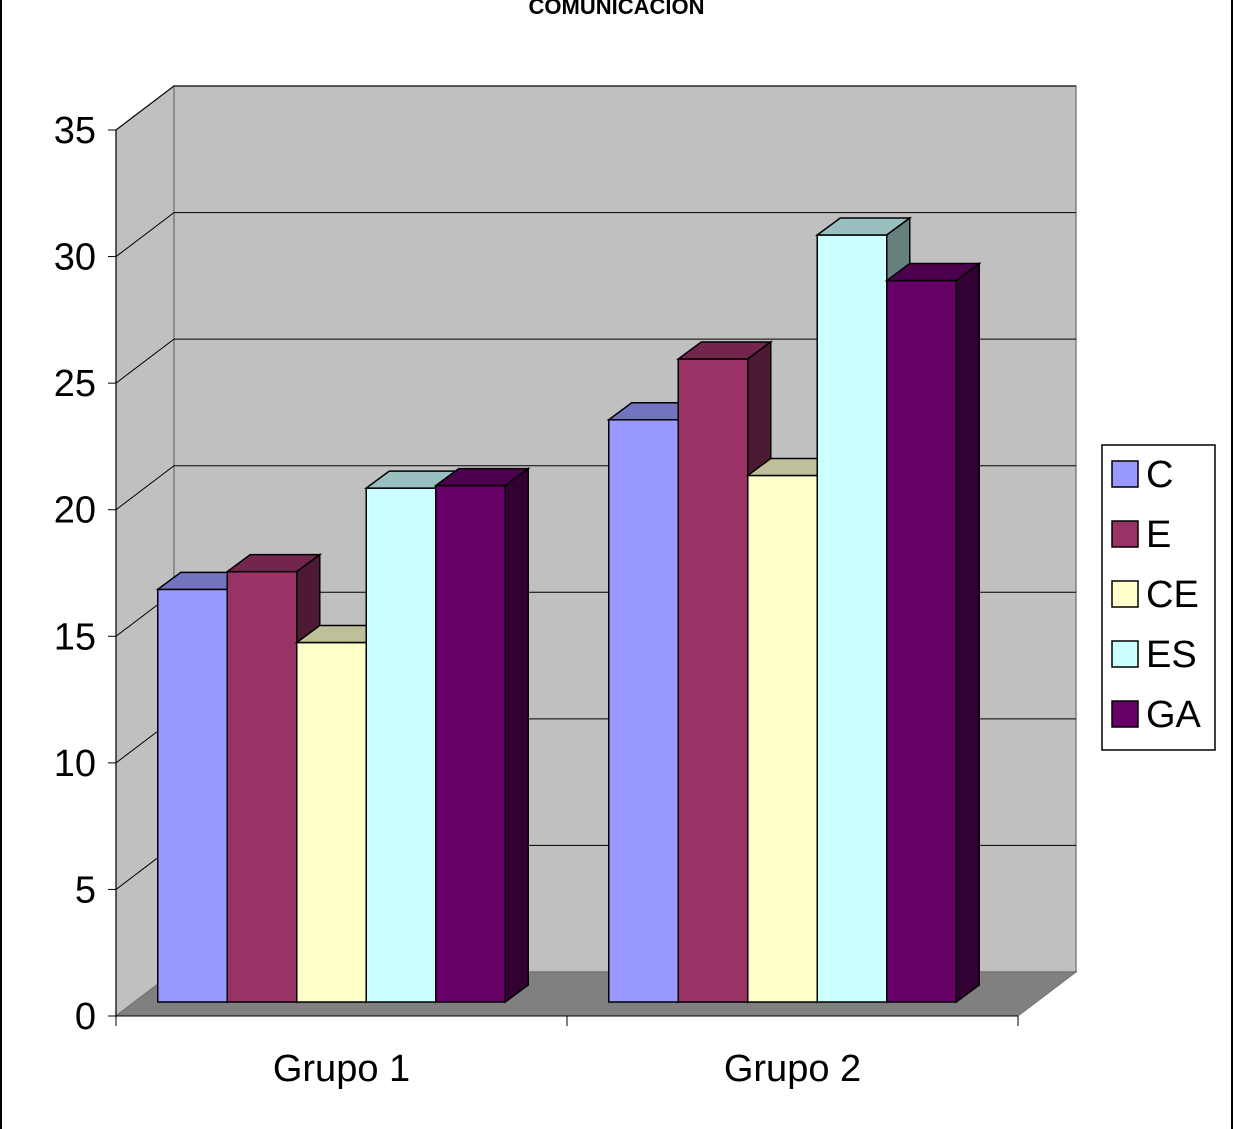 Image resolution: width=1233 pixels, height=1129 pixels. Describe the element at coordinates (616, 9) in the screenshot. I see `chart-title: COMUNICACION` at that location.